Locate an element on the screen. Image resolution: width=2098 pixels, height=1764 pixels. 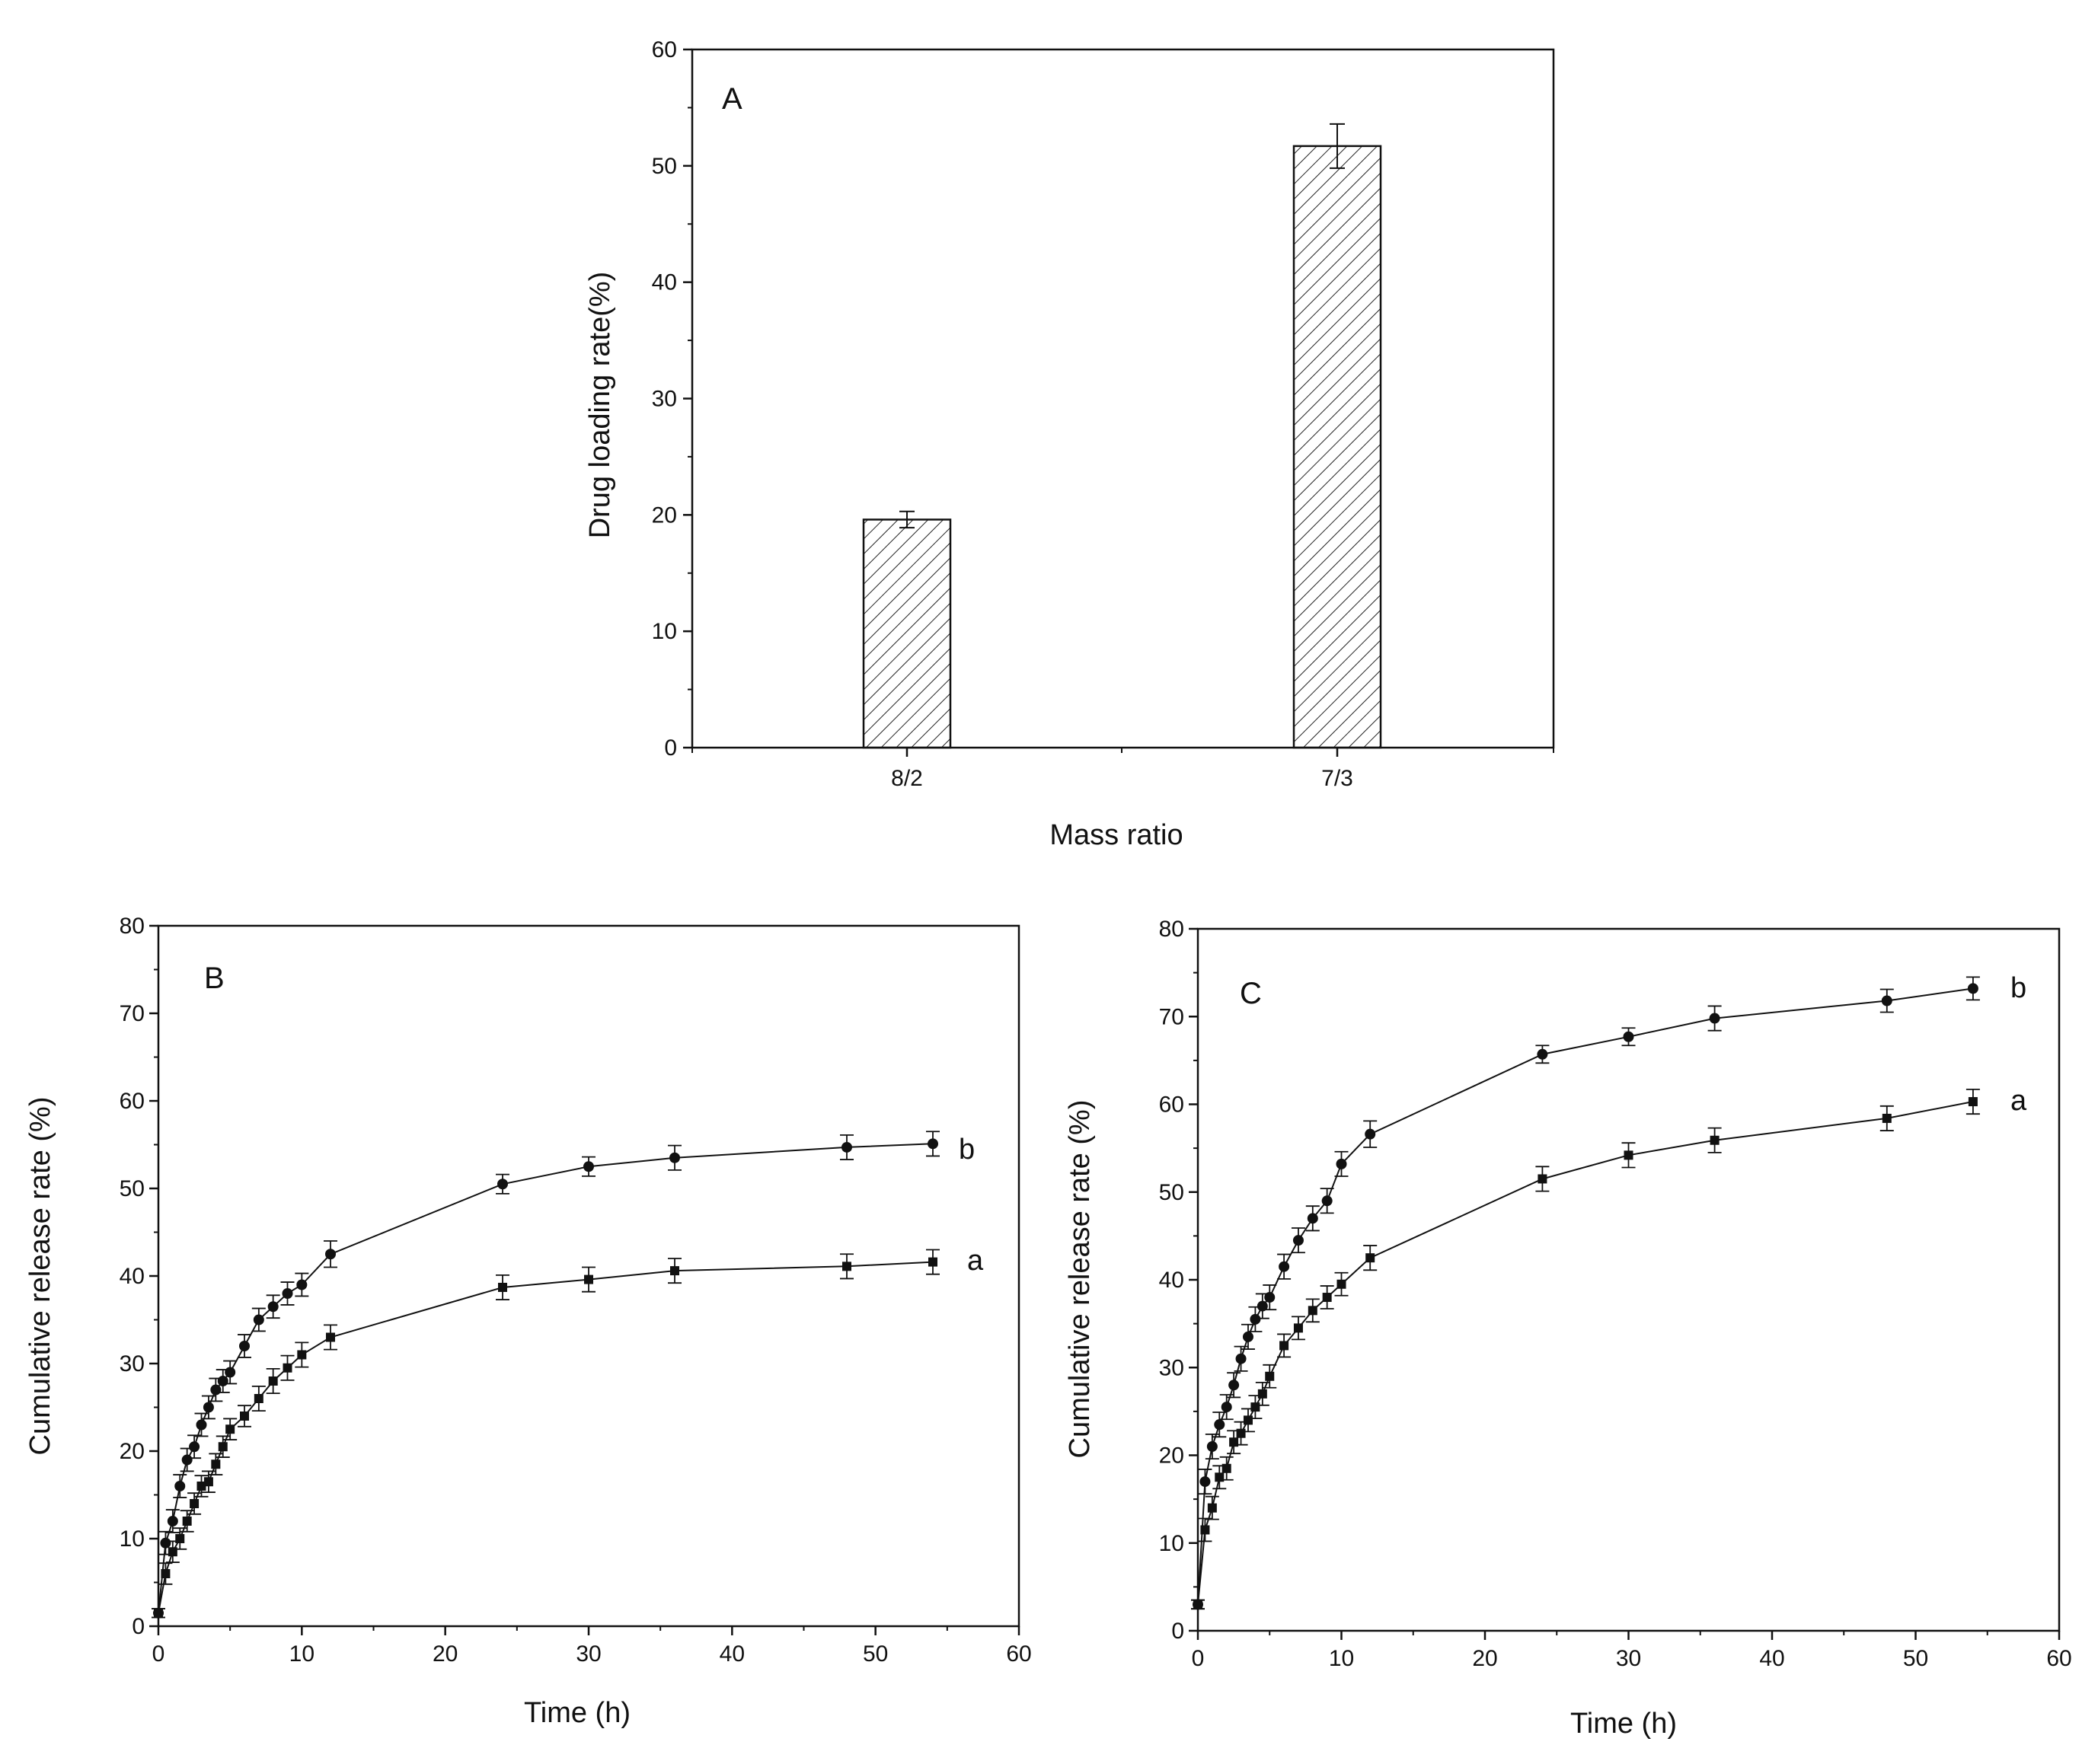
panel-c-x-tick-label: 10 is located at coordinates (1342, 1658).